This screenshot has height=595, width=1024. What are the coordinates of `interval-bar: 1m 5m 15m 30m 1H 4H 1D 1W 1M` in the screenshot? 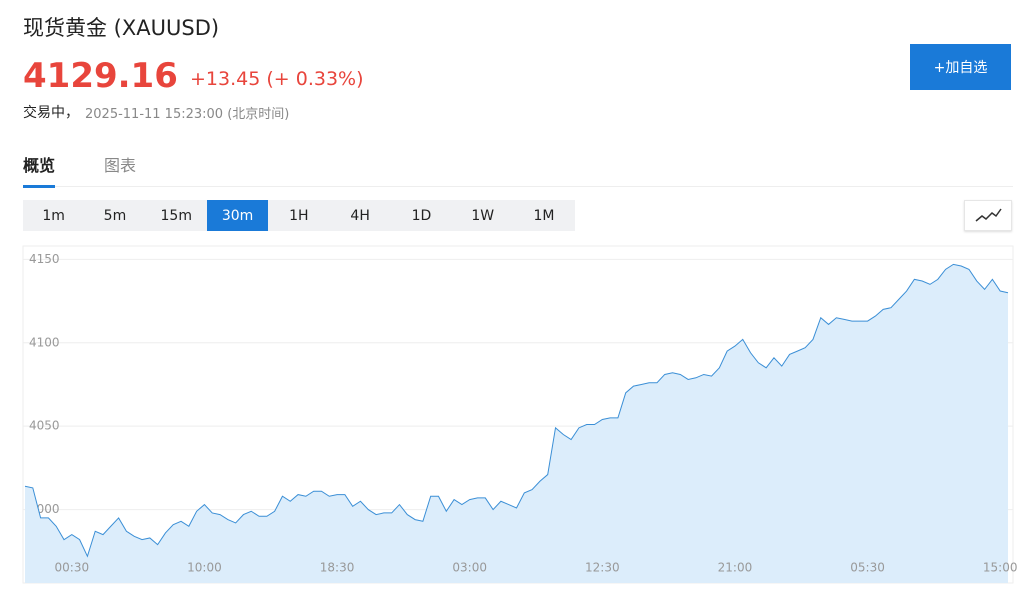 It's located at (299, 215).